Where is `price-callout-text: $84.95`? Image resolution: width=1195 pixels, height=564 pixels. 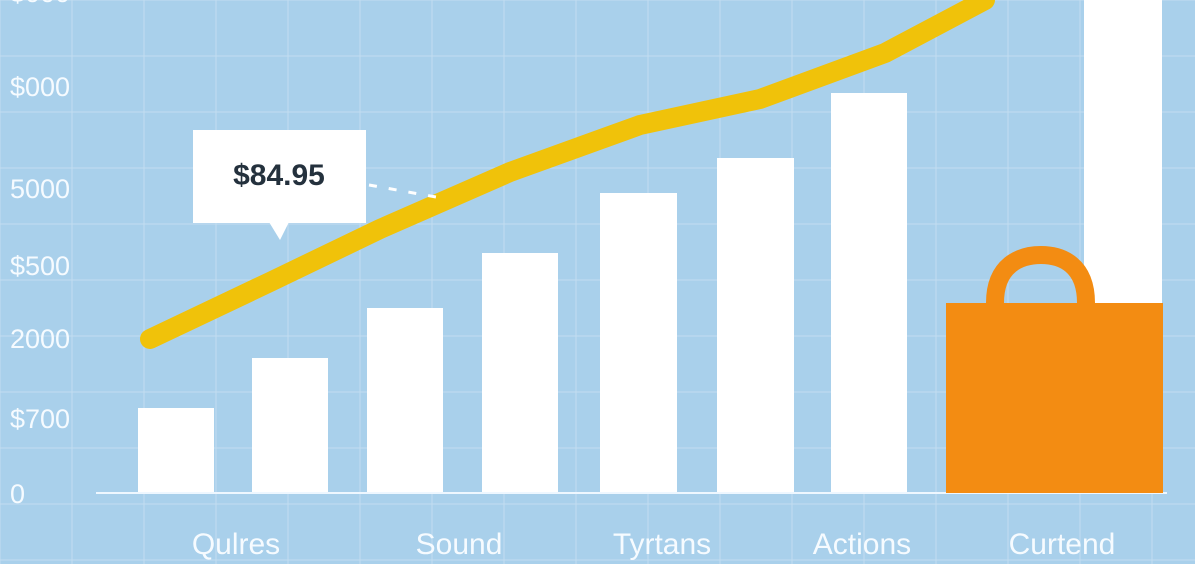
price-callout-text: $84.95 is located at coordinates (279, 175).